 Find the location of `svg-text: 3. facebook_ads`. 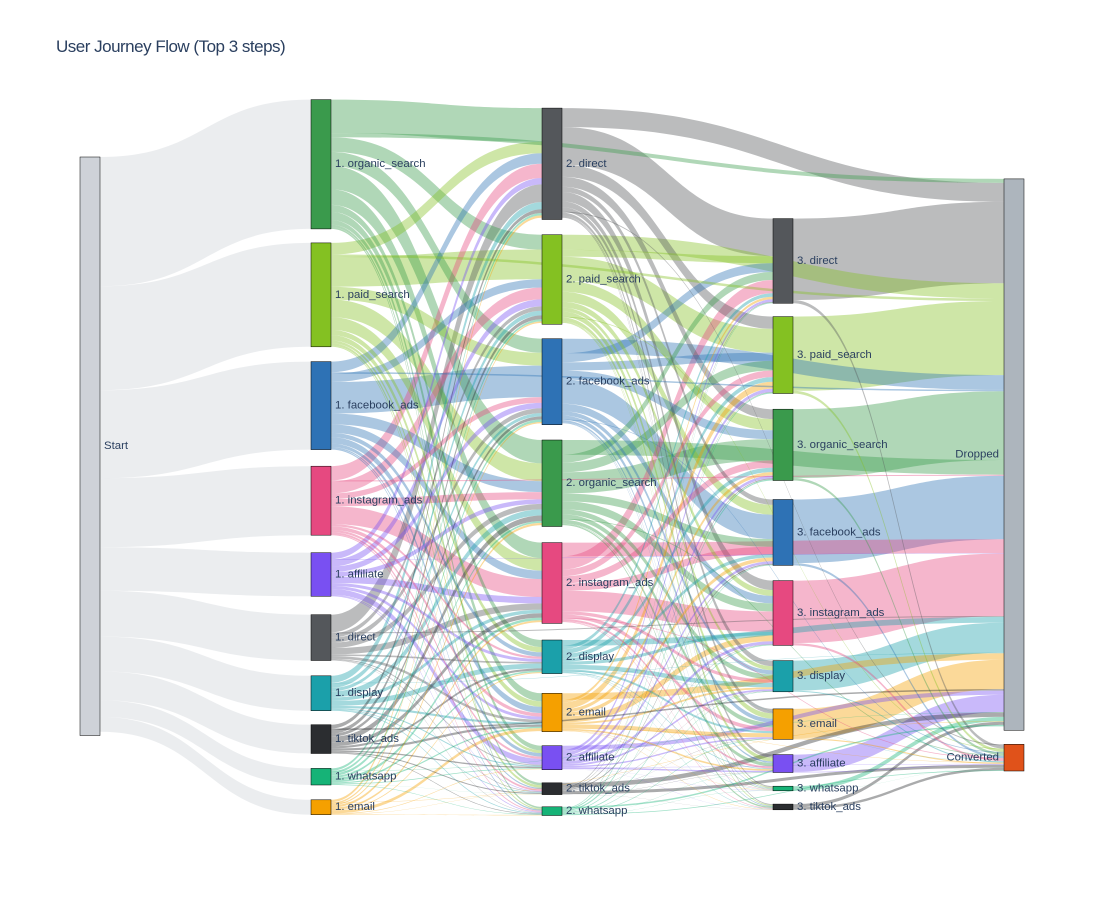

svg-text: 3. facebook_ads is located at coordinates (839, 533).